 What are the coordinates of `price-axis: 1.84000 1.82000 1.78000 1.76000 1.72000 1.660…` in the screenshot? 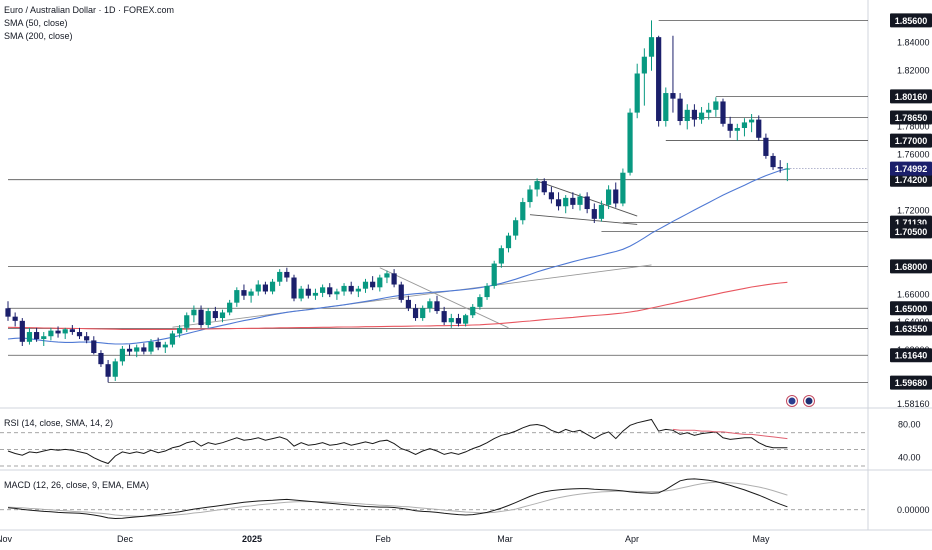 It's located at (911, 264).